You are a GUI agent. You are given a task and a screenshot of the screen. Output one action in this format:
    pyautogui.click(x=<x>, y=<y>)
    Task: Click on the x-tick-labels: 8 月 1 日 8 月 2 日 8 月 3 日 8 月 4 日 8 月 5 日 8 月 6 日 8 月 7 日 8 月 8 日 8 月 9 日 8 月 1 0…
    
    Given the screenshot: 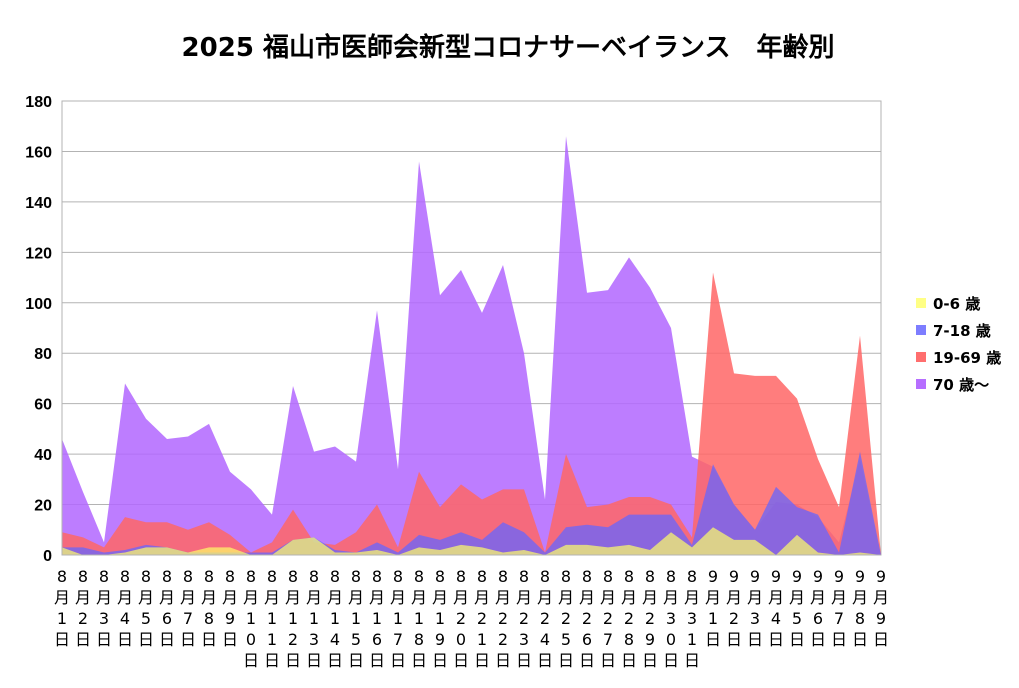 What is the action you would take?
    pyautogui.click(x=471, y=618)
    